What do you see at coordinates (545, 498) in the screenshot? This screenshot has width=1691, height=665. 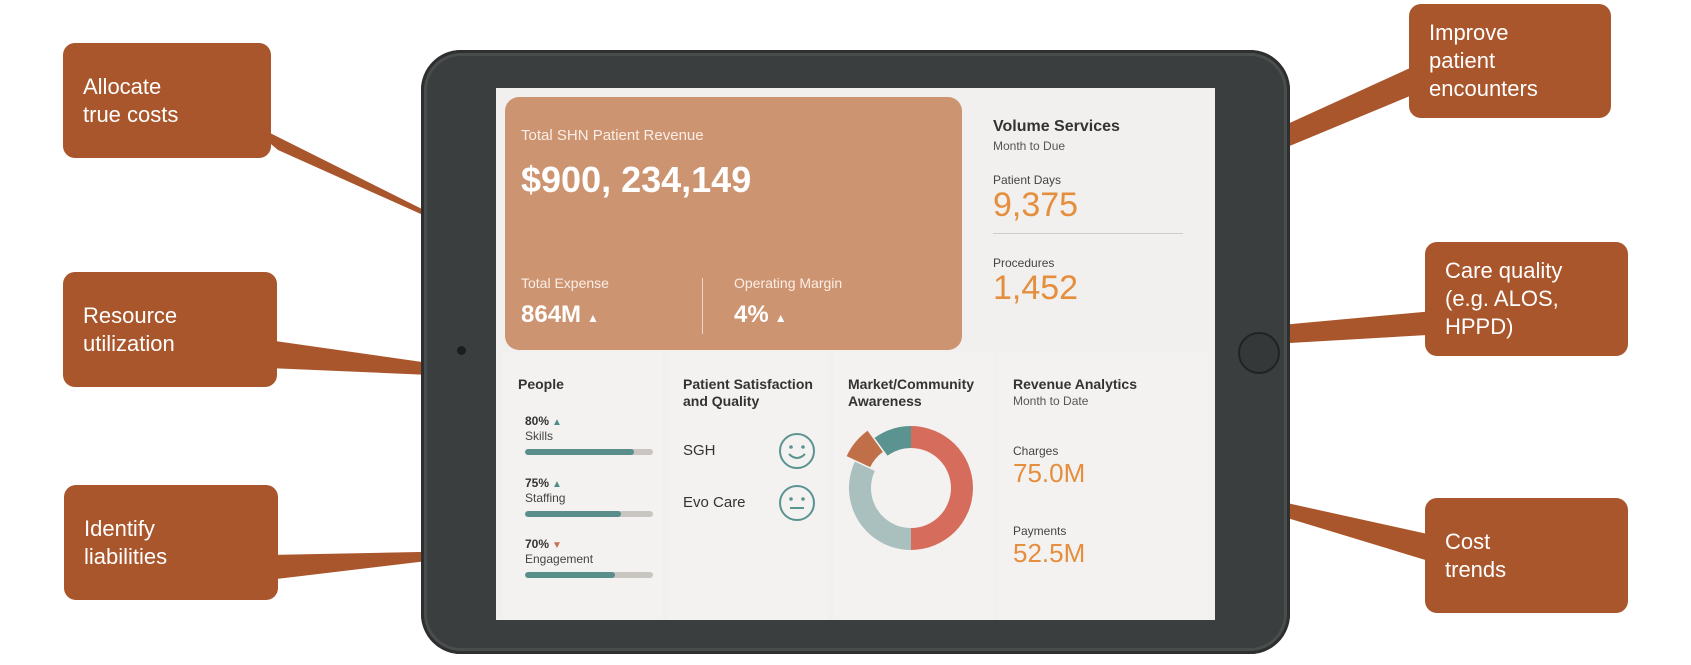 I see `staffing-label: Staffing` at bounding box center [545, 498].